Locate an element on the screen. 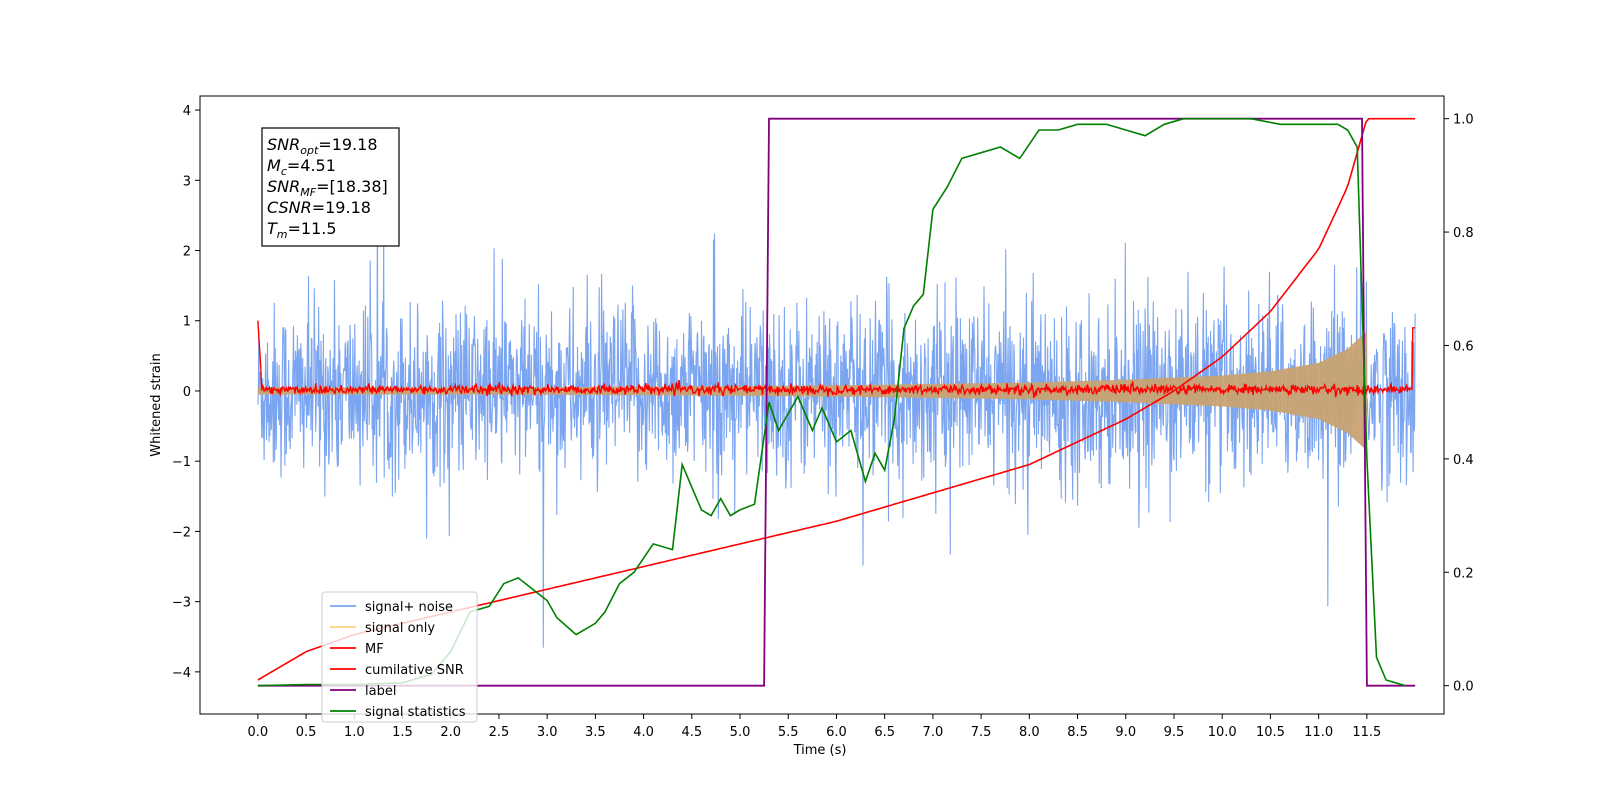 The height and width of the screenshot is (800, 1600). y-axis-right: 0.0 0.2 0.4 0.6 0.8 1.0 is located at coordinates (1459, 404).